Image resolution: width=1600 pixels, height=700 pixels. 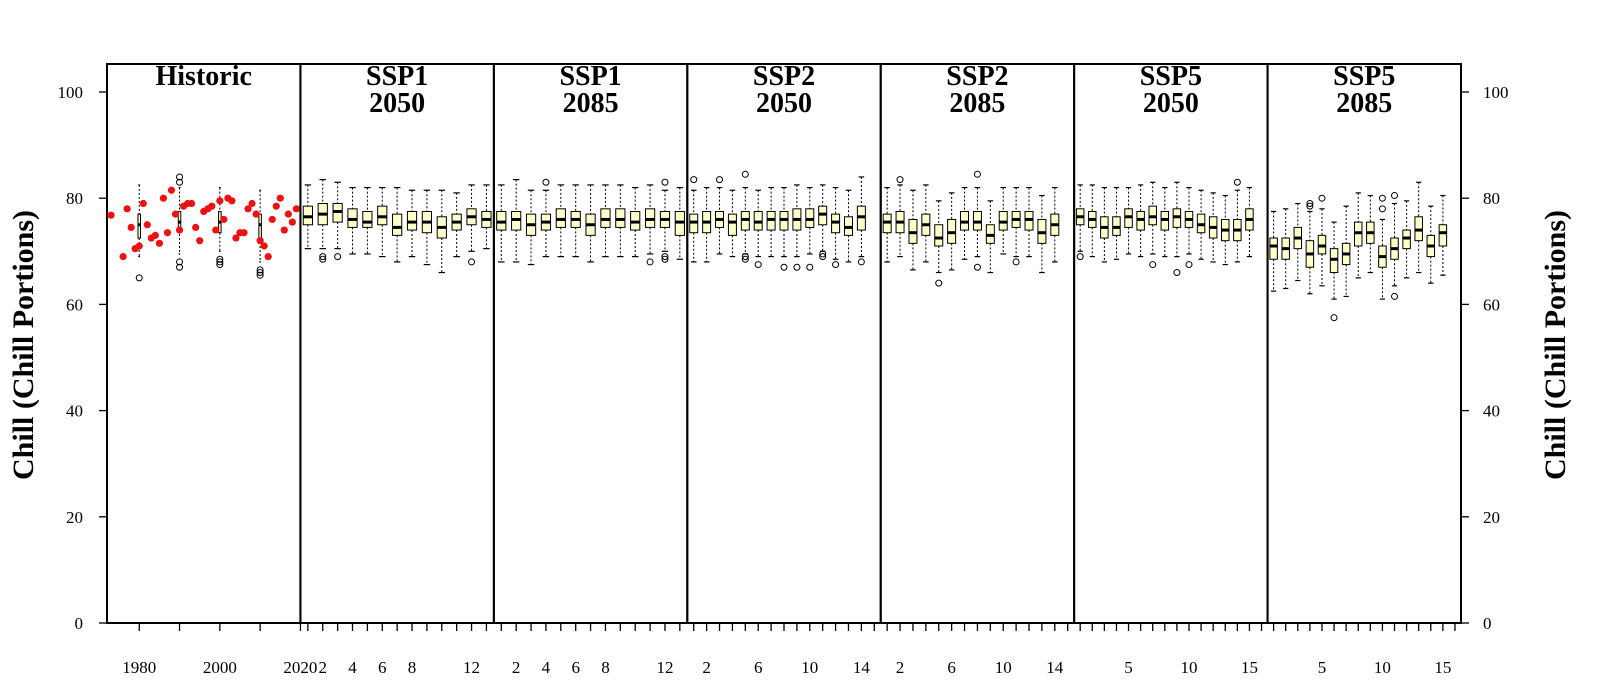 What do you see at coordinates (1485, 358) in the screenshot?
I see `y-axis-right: 0 20 40 60 80 100` at bounding box center [1485, 358].